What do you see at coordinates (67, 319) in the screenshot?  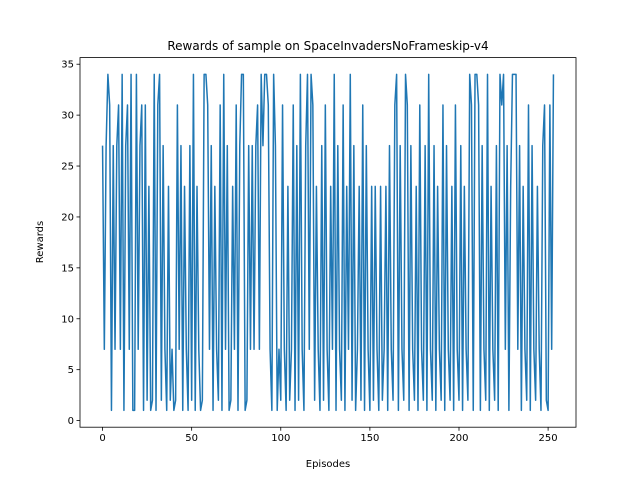 I see `y-tick-label: 10` at bounding box center [67, 319].